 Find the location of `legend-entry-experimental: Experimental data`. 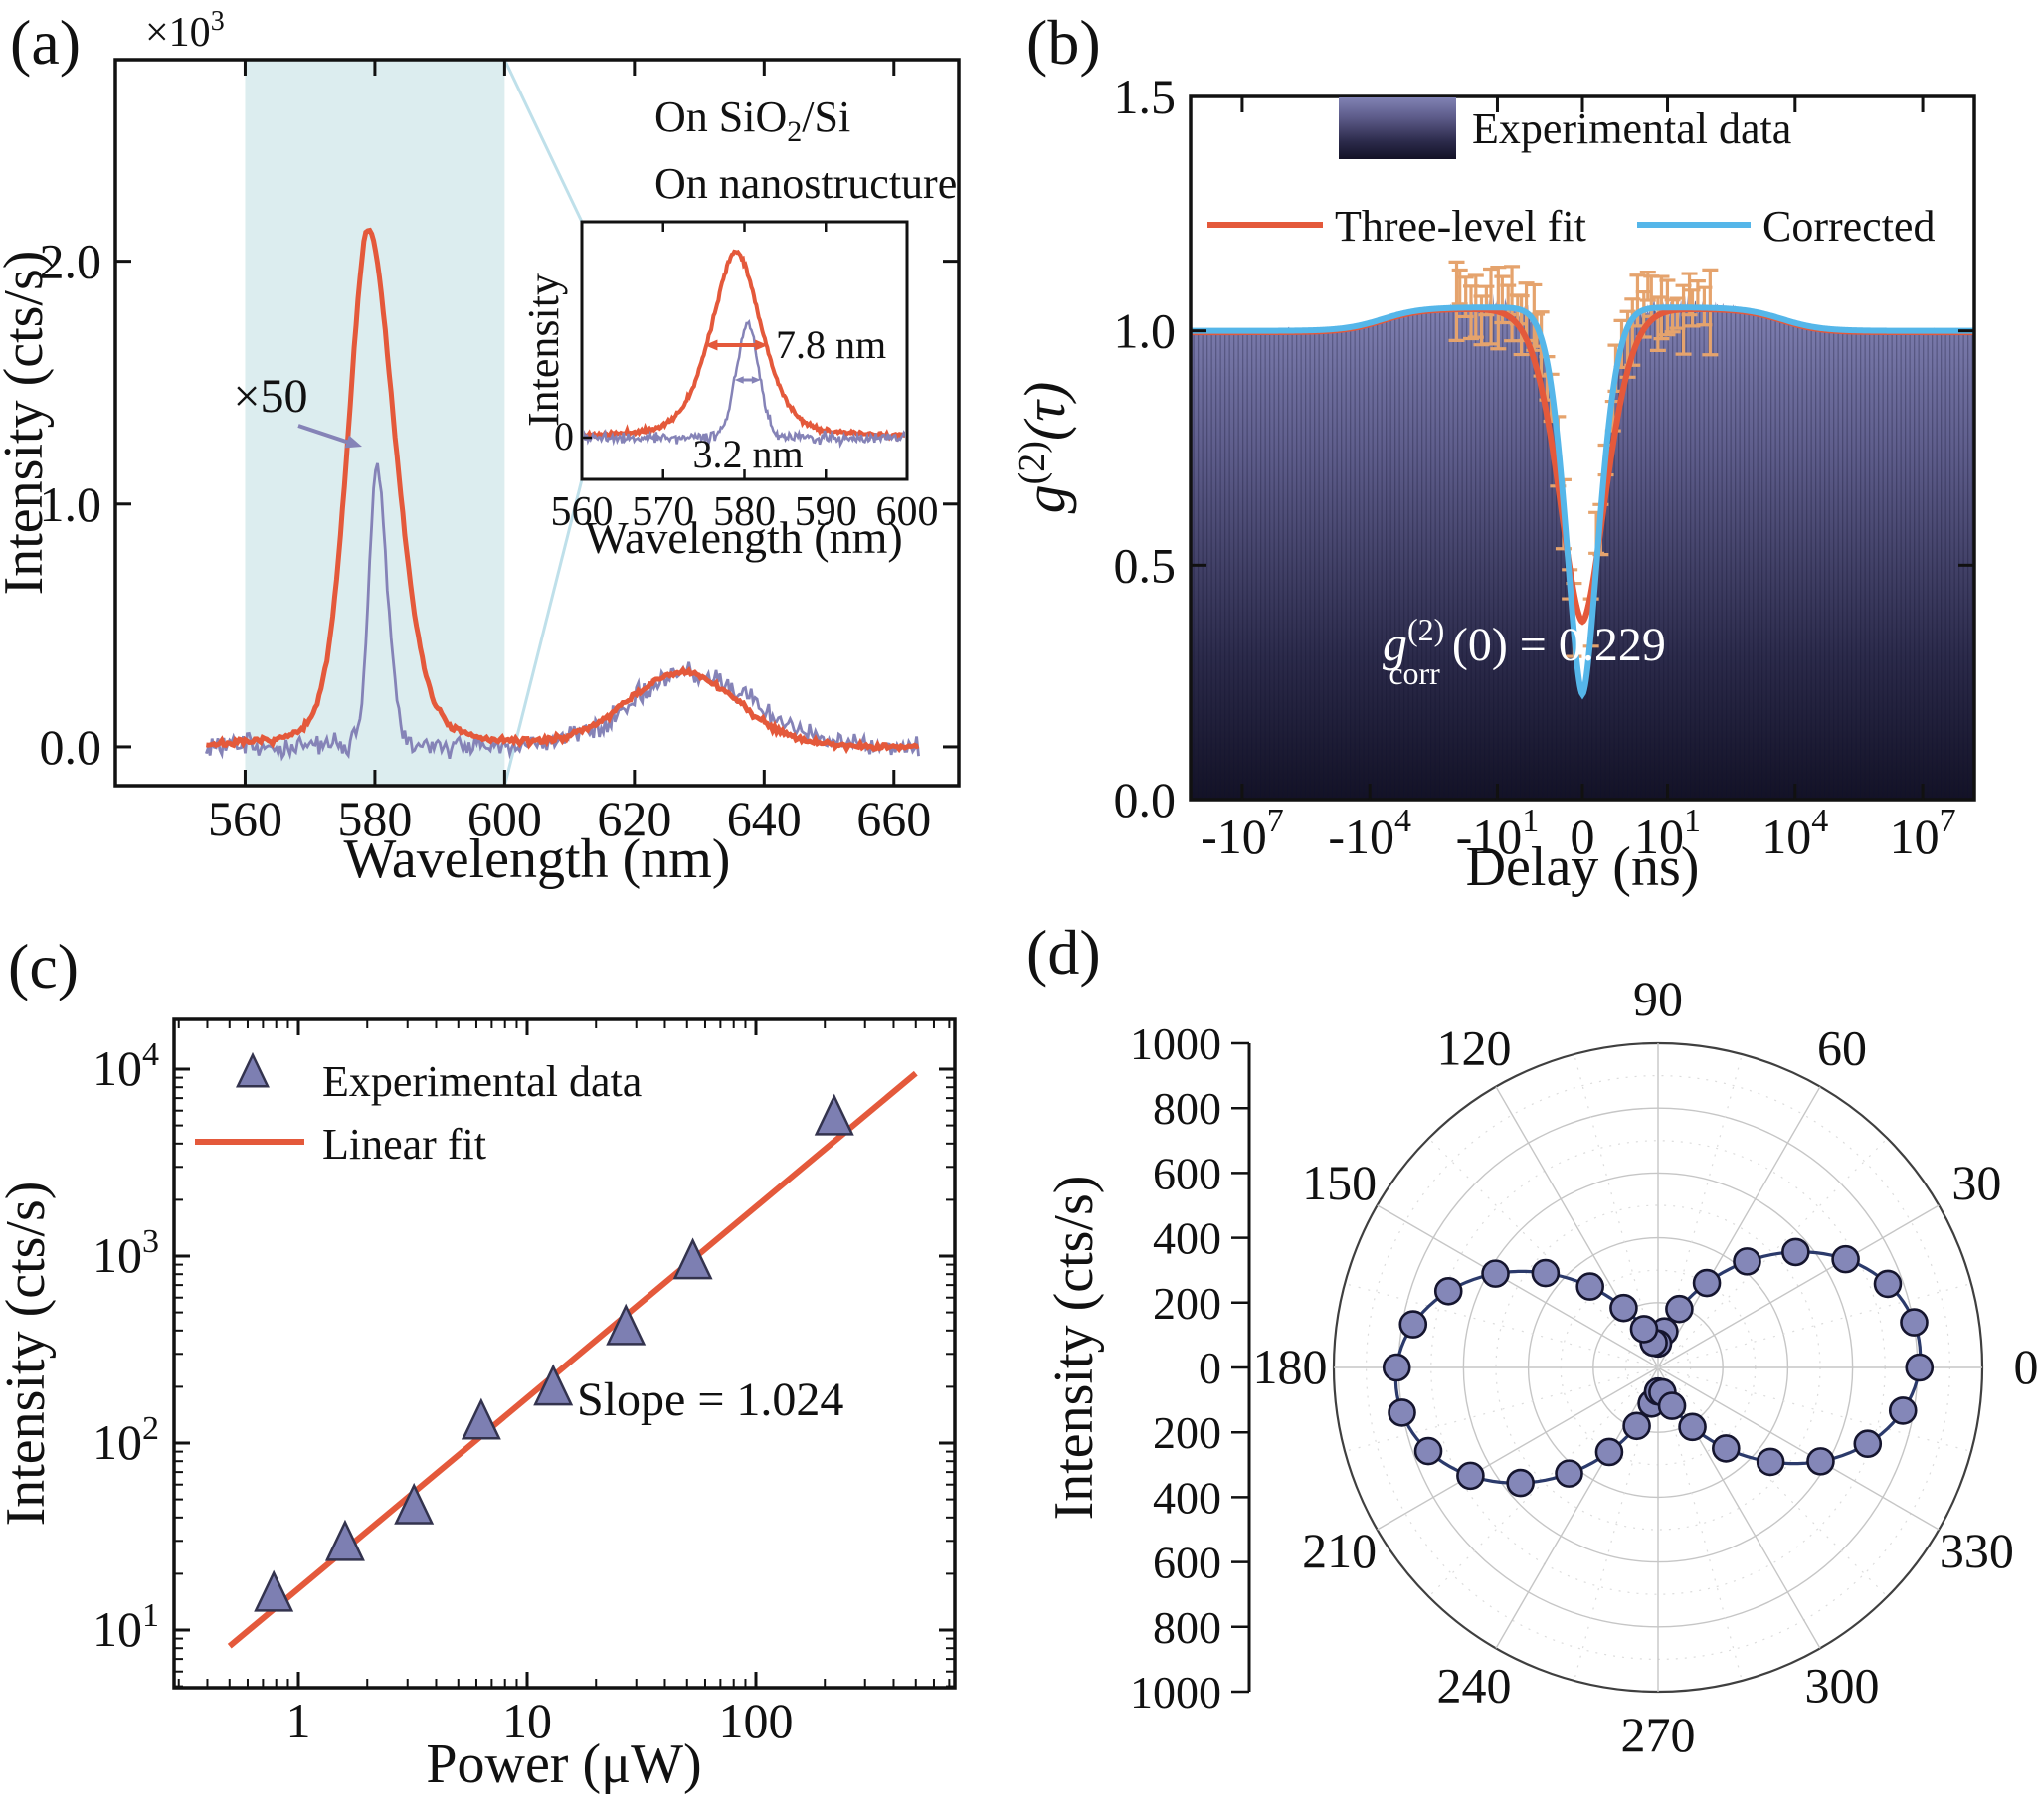

legend-entry-experimental: Experimental data is located at coordinates (482, 1081).